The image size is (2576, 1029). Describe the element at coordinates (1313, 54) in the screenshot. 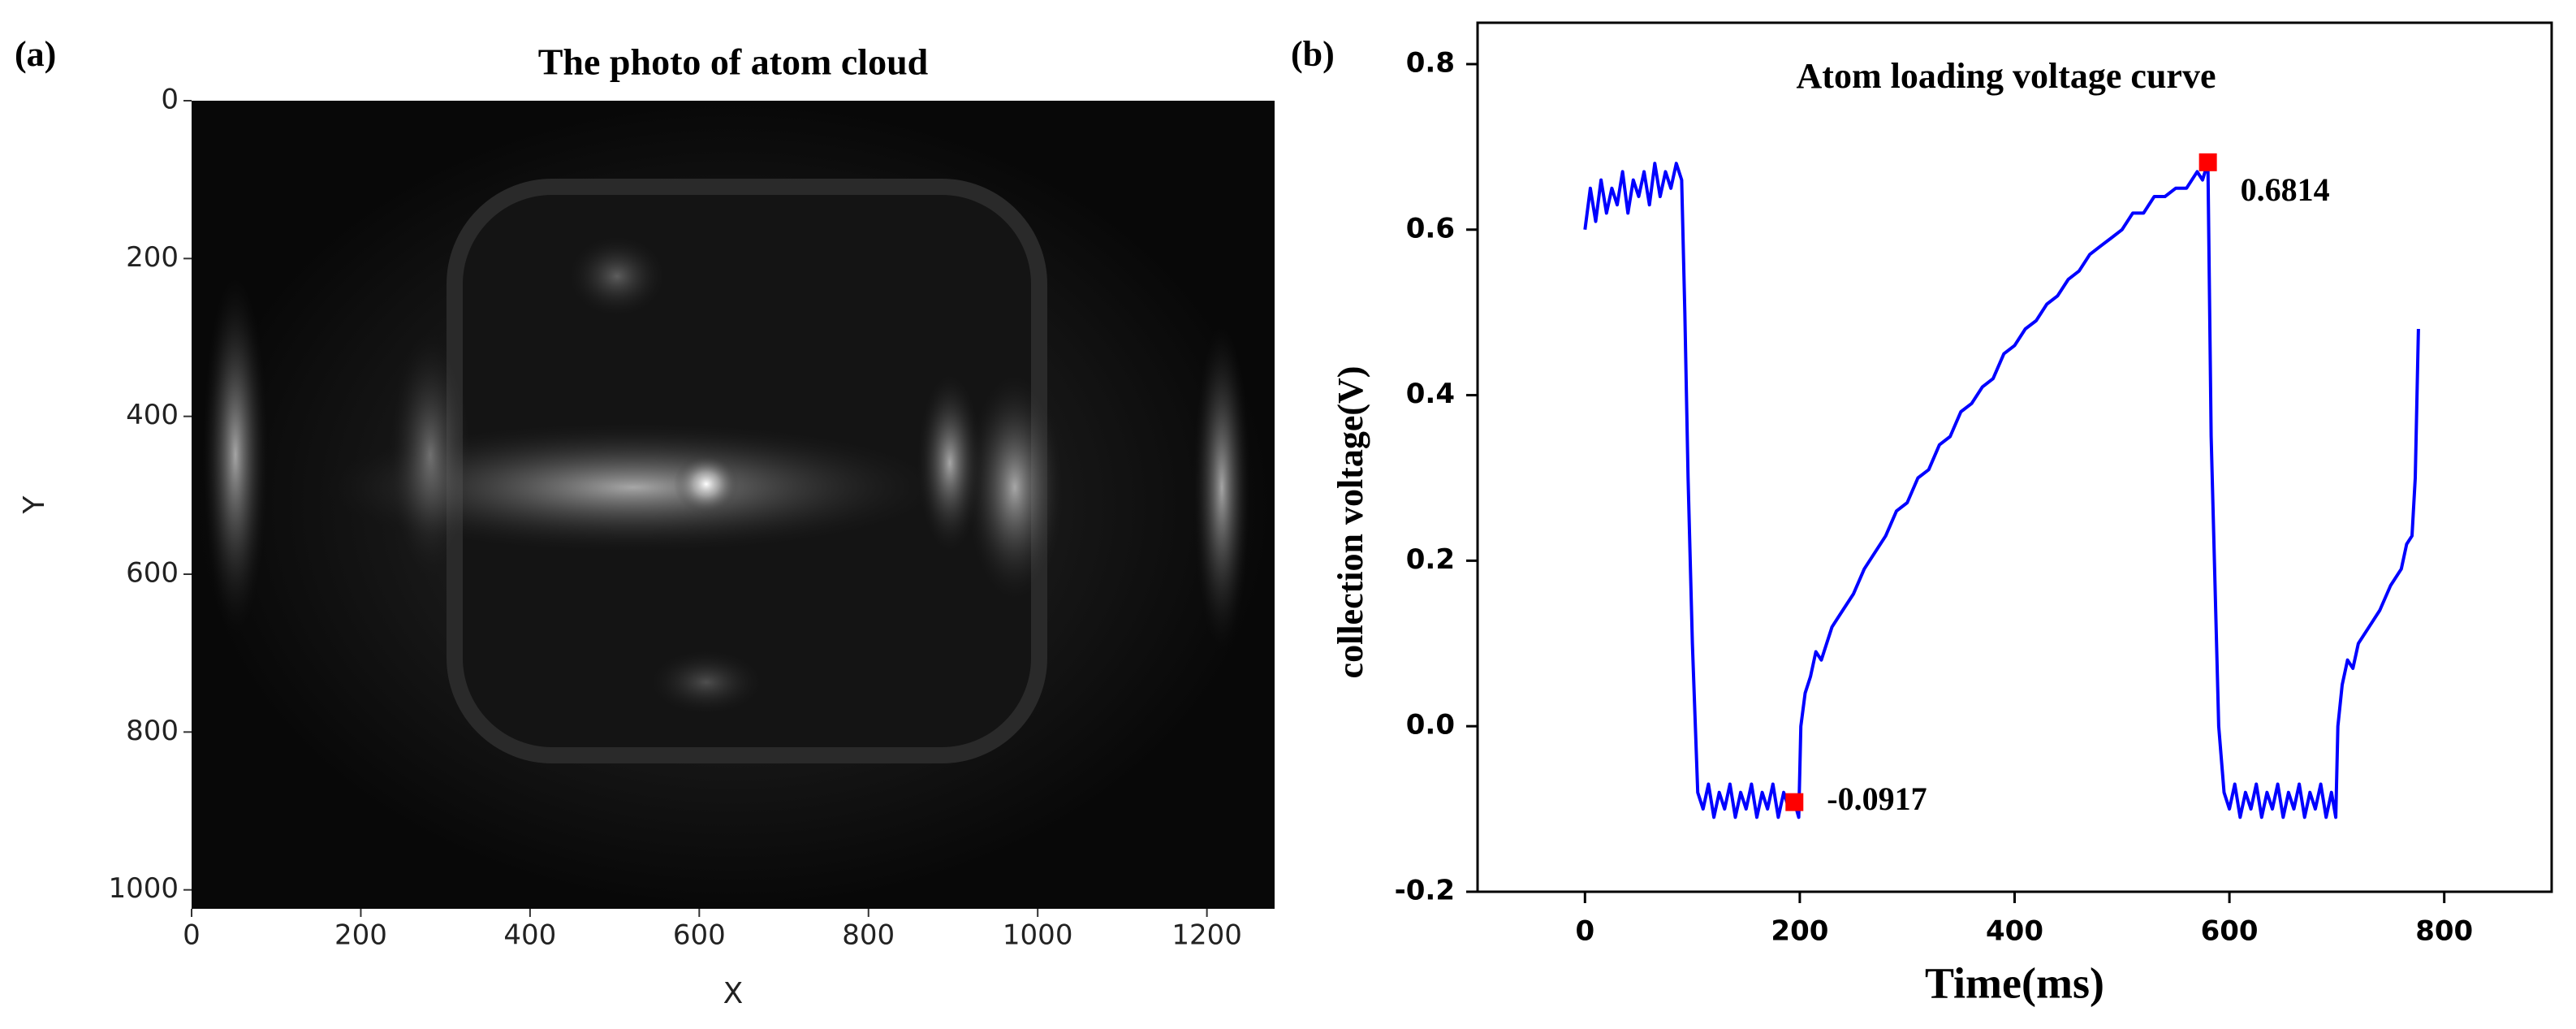

I see `panel-label: (b)` at that location.